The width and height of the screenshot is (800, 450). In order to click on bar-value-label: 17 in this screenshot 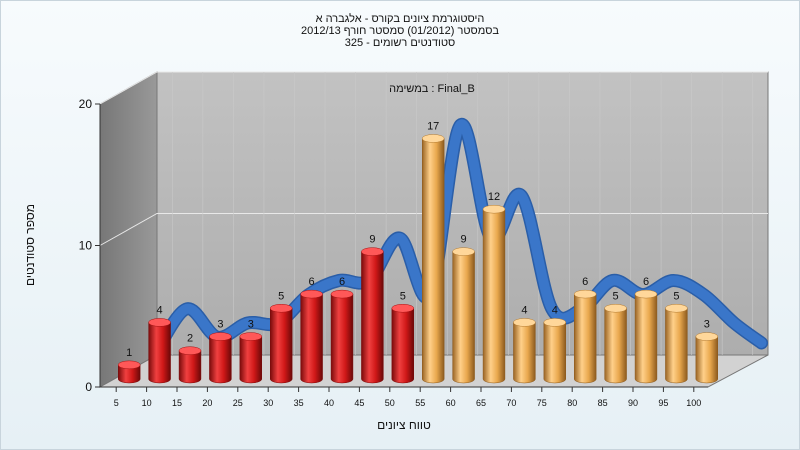, I will do `click(433, 126)`.